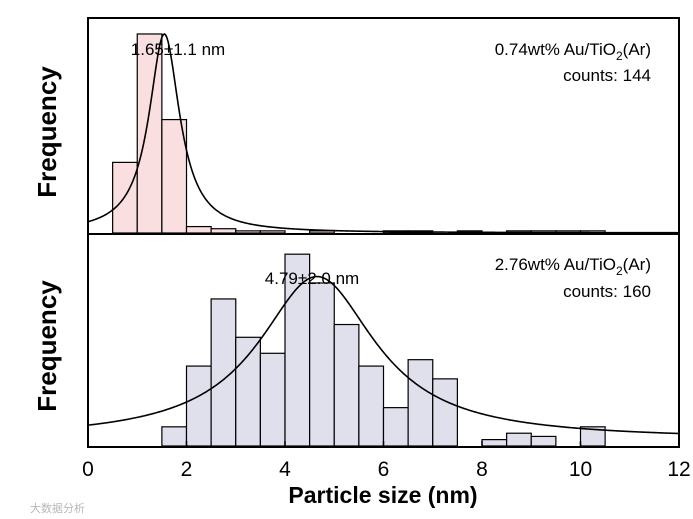 Image resolution: width=693 pixels, height=519 pixels. I want to click on x-tick-label: 4, so click(285, 469).